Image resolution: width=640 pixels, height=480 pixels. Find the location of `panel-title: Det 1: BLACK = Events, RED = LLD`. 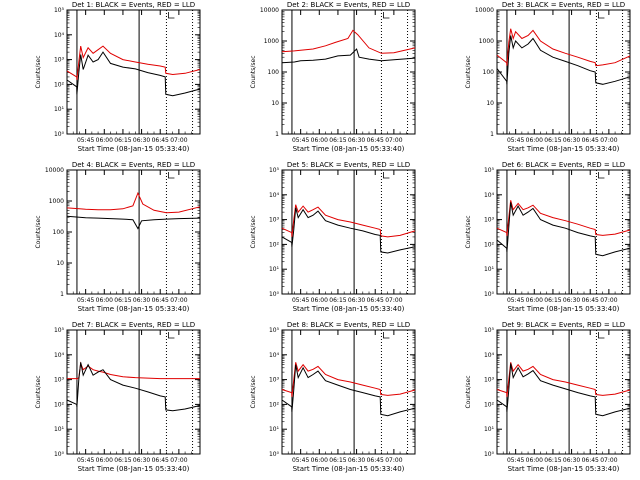

panel-title: Det 1: BLACK = Events, RED = LLD is located at coordinates (133, 5).